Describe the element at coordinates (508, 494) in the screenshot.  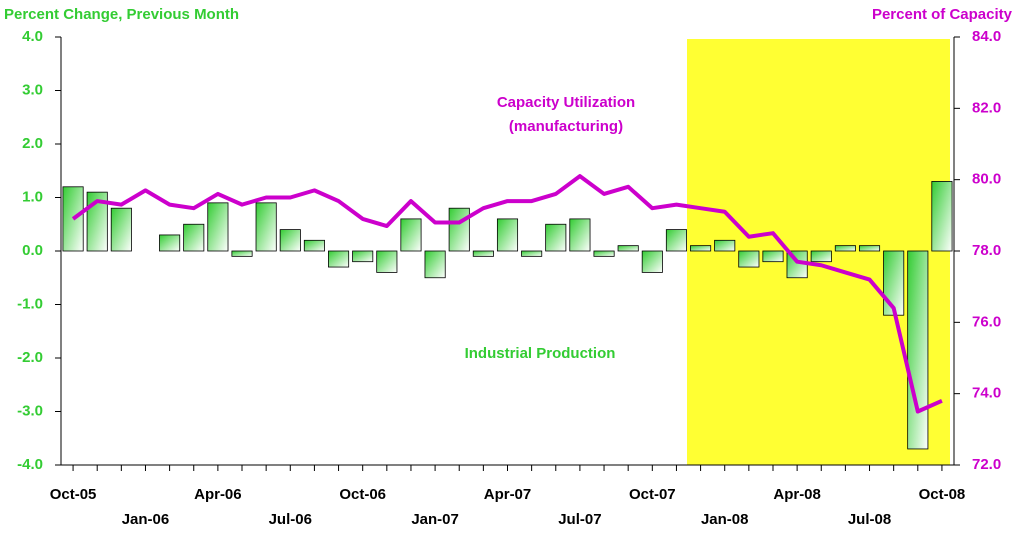
I see `x-tick-label: Apr-07` at that location.